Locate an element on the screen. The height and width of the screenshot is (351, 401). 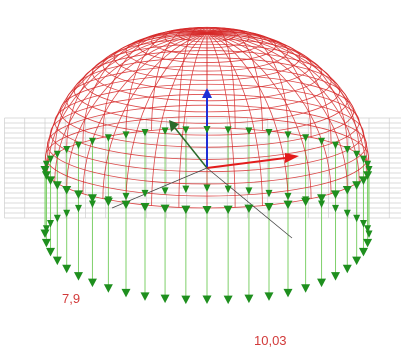
axis-x-arrow is located at coordinates (292, 158).